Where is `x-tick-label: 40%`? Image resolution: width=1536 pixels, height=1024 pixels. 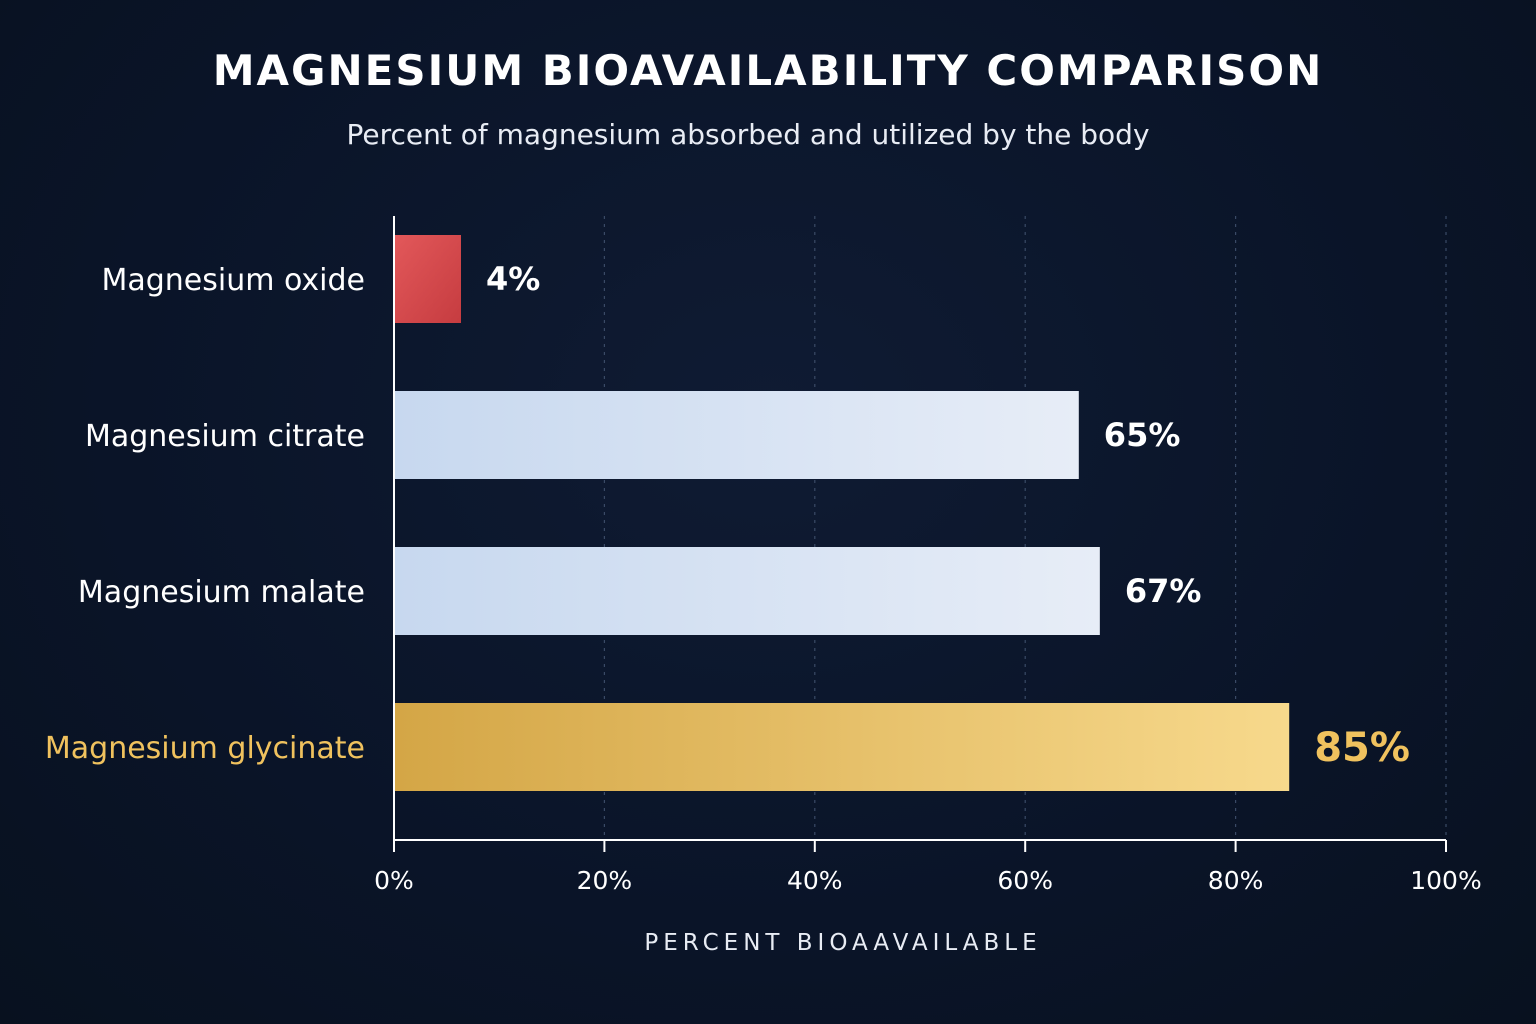
x-tick-label: 40% is located at coordinates (815, 880).